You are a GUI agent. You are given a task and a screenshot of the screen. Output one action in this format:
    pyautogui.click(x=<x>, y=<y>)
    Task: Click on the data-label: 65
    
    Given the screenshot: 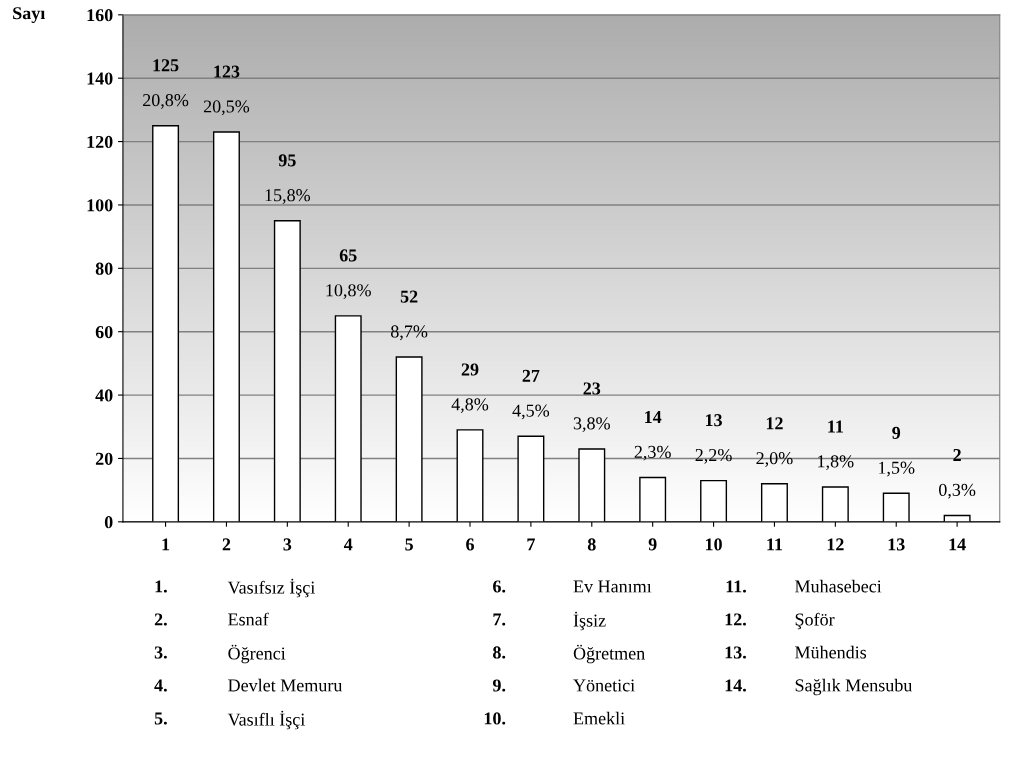 What is the action you would take?
    pyautogui.click(x=348, y=255)
    